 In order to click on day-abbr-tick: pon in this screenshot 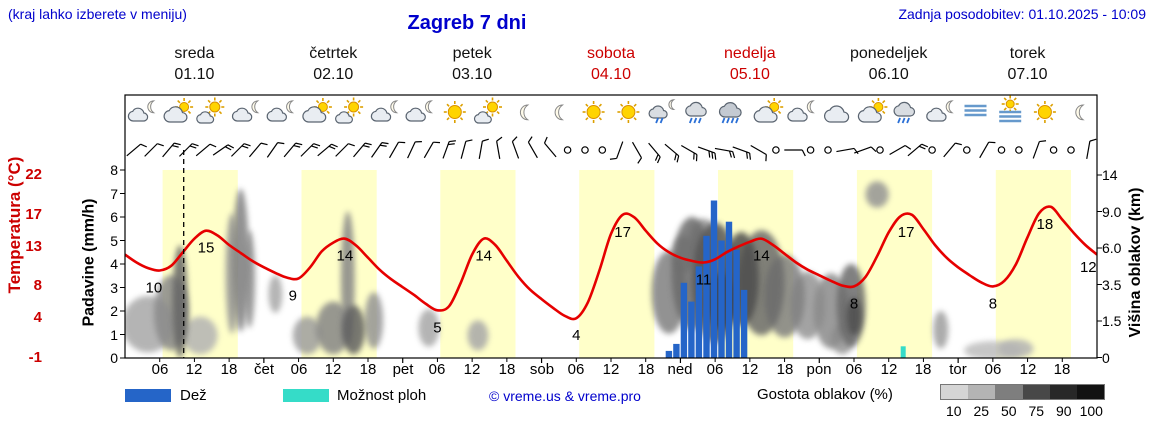, I will do `click(819, 369)`.